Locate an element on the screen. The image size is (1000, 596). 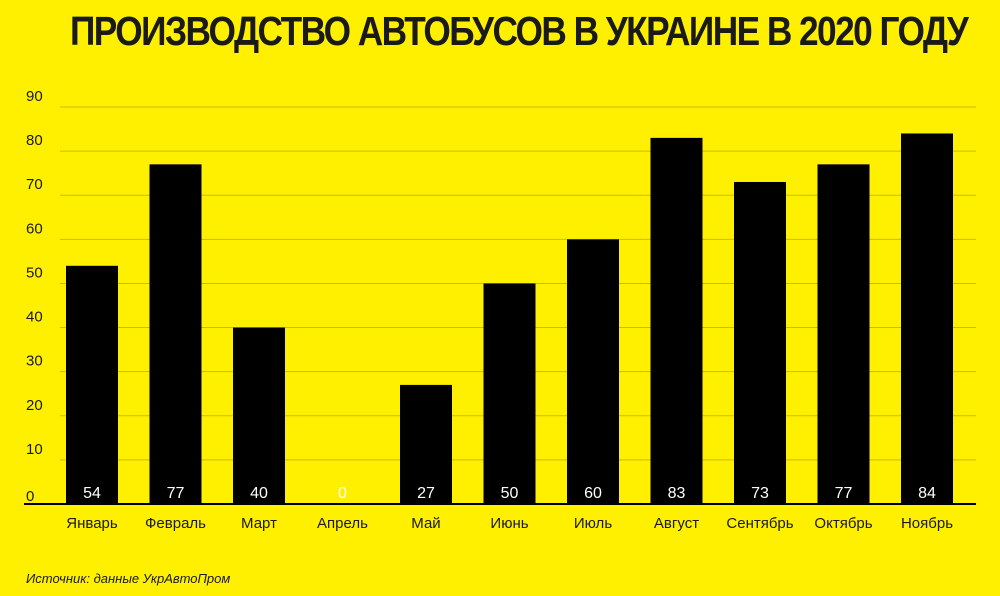
y-tick-label: 60 is located at coordinates (34, 228).